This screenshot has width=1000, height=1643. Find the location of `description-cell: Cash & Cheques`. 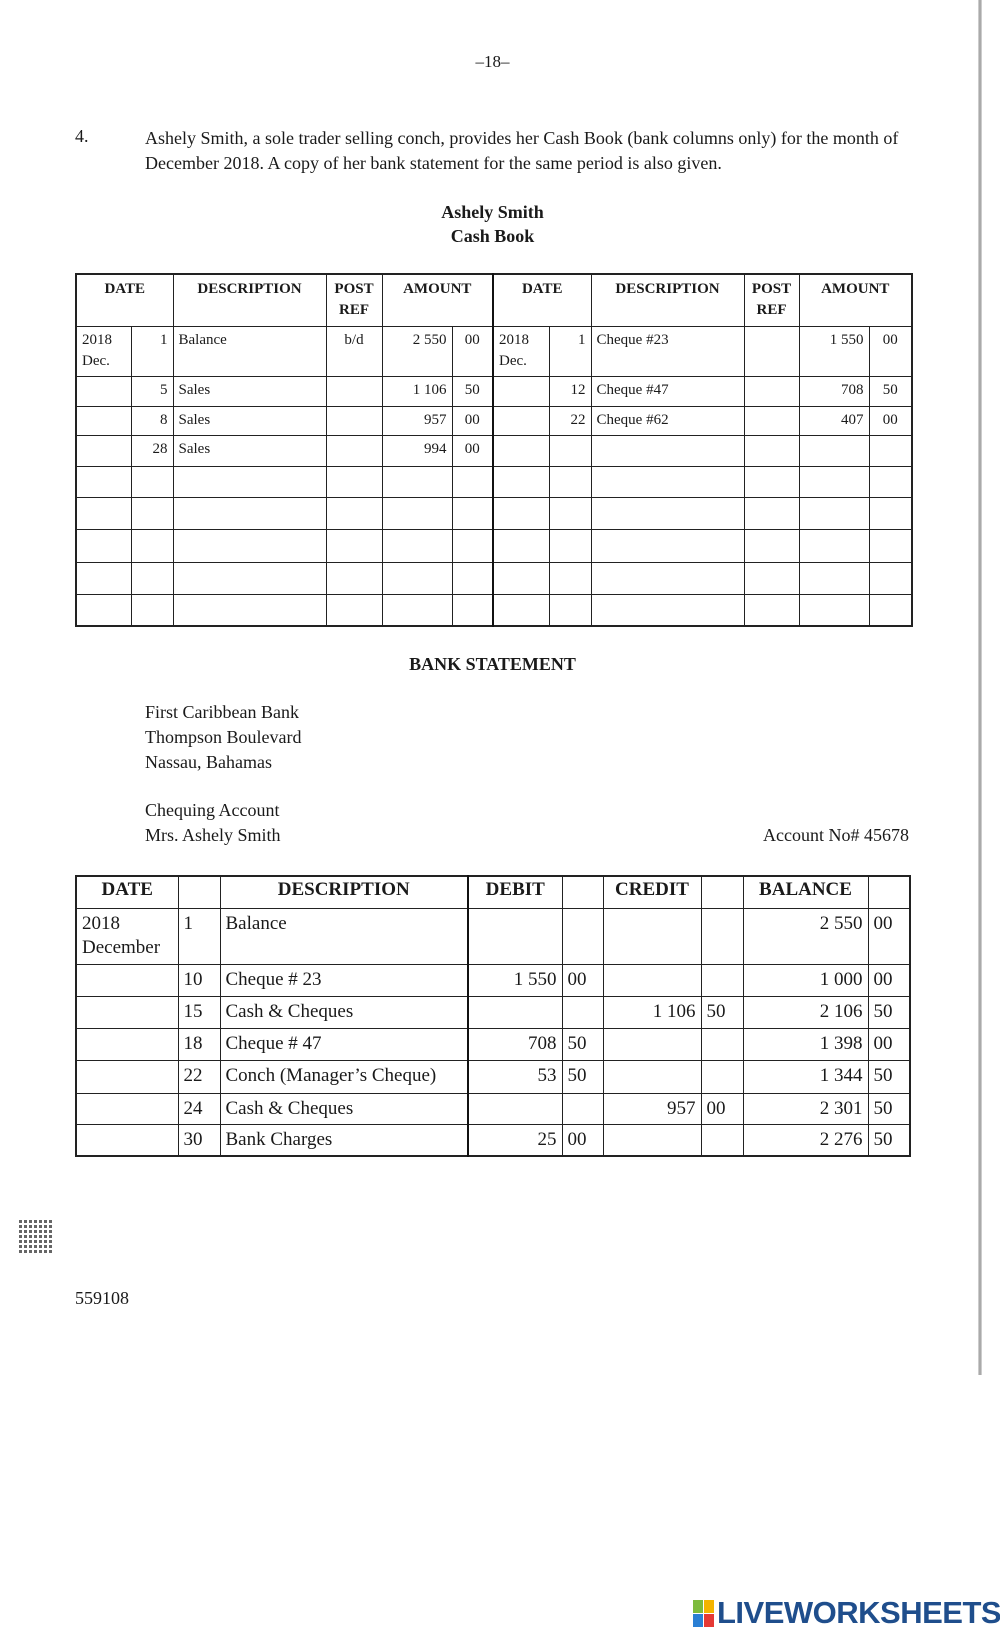

description-cell: Cash & Cheques is located at coordinates (344, 1012).